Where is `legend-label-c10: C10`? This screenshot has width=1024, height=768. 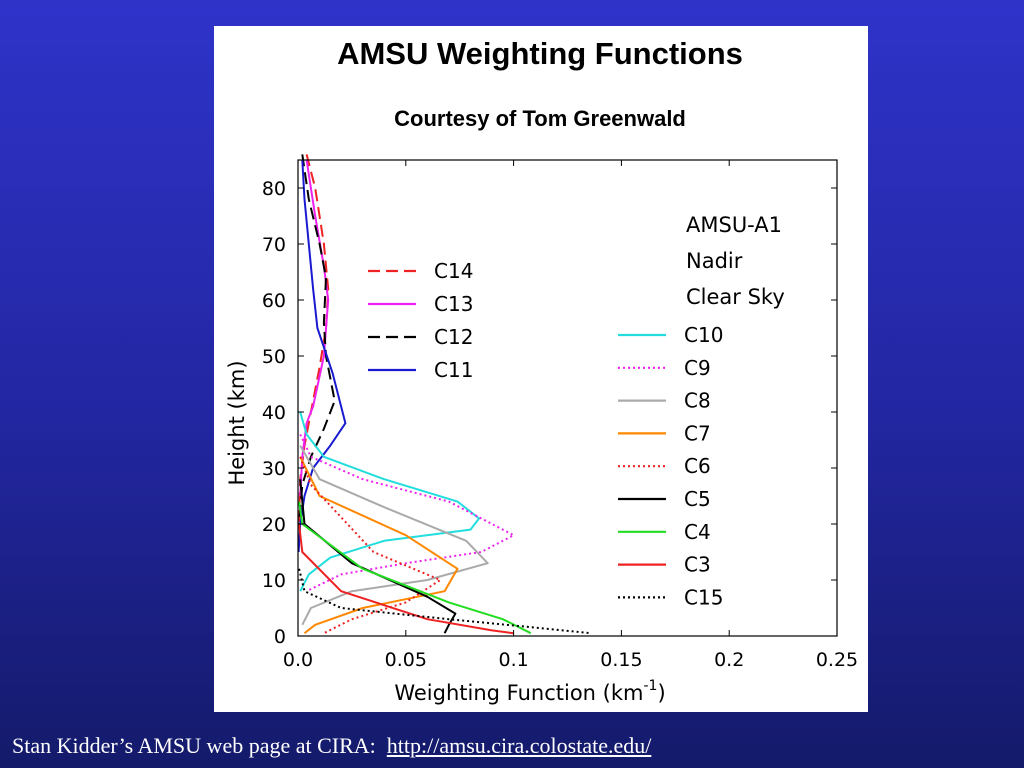
legend-label-c10: C10 is located at coordinates (703, 335).